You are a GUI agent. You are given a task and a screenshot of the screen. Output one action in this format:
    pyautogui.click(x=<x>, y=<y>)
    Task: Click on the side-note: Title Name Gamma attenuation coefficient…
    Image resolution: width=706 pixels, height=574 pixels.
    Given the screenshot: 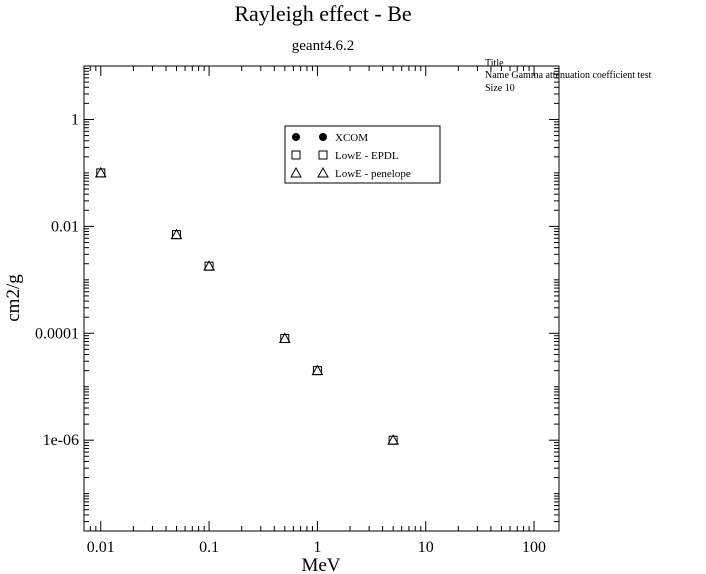 What is the action you would take?
    pyautogui.click(x=568, y=76)
    